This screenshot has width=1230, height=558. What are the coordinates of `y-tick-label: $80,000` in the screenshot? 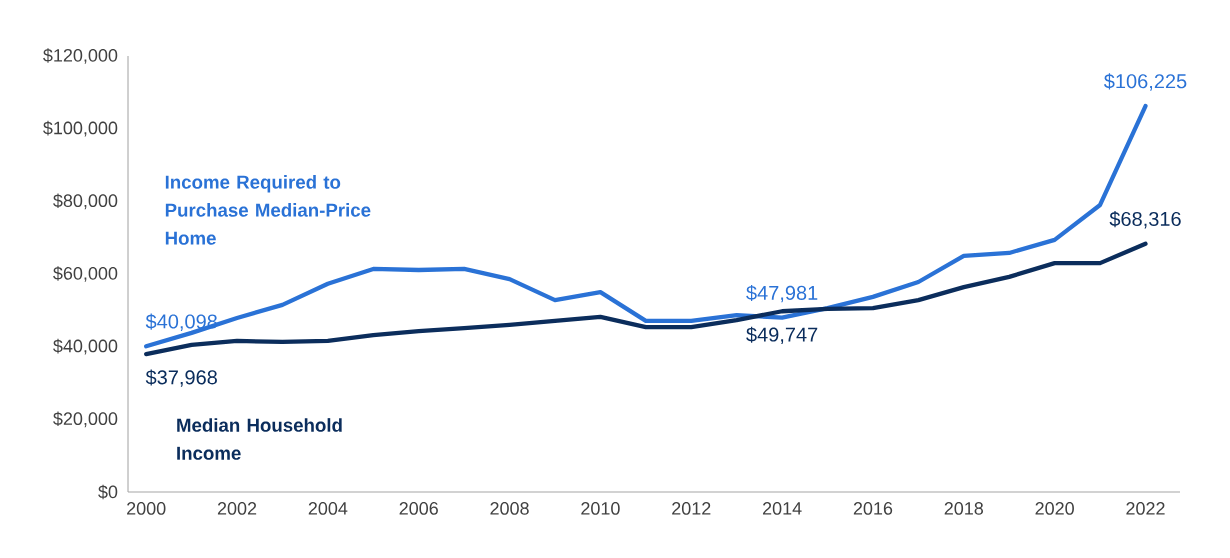 It's located at (85, 201).